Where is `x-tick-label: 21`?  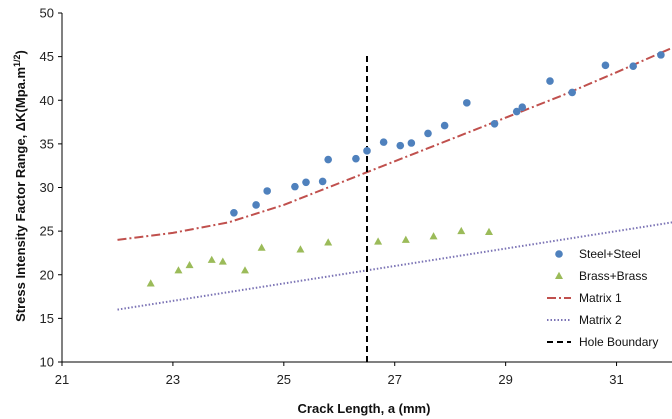 x-tick-label: 21 is located at coordinates (62, 379).